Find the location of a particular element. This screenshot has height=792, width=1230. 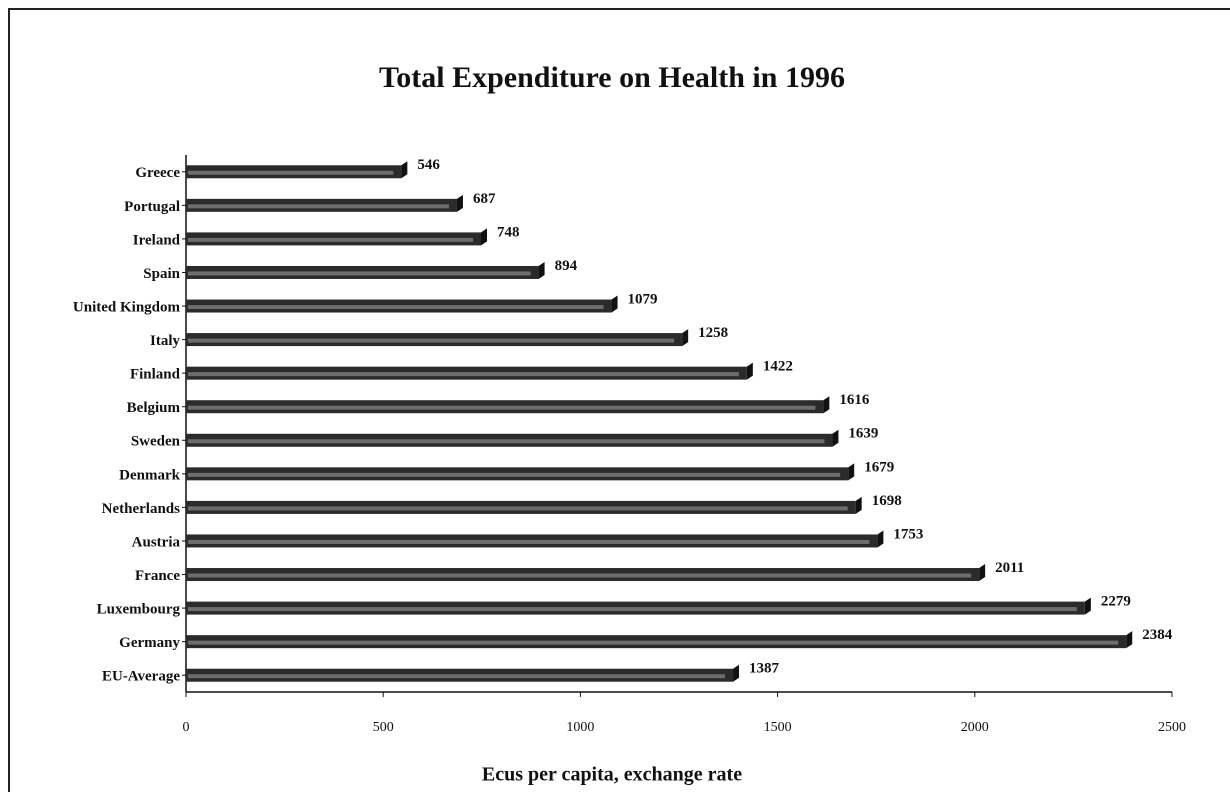

value-label: 1698 is located at coordinates (887, 501).